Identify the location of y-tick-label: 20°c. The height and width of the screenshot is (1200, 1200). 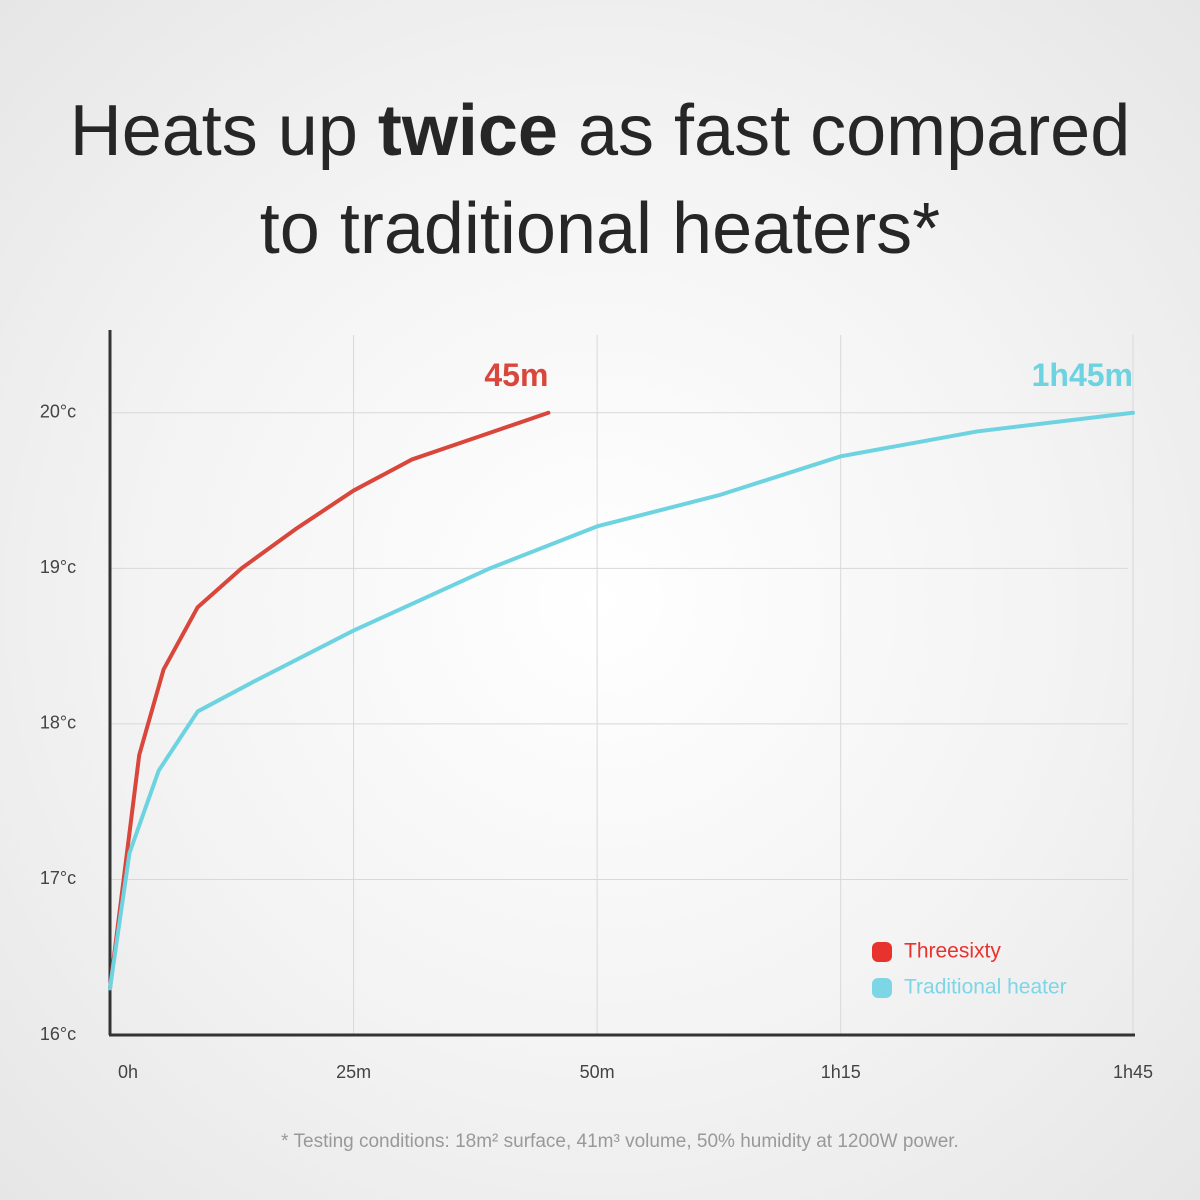
(58, 412).